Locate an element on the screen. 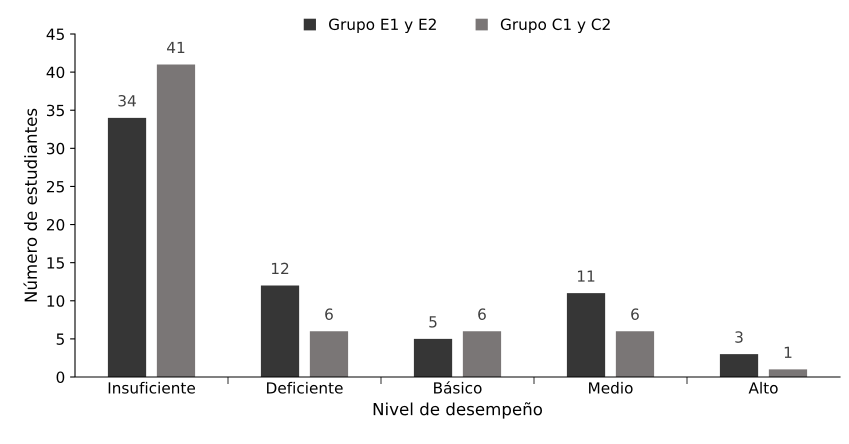  x-tick-label: Alto is located at coordinates (763, 388).